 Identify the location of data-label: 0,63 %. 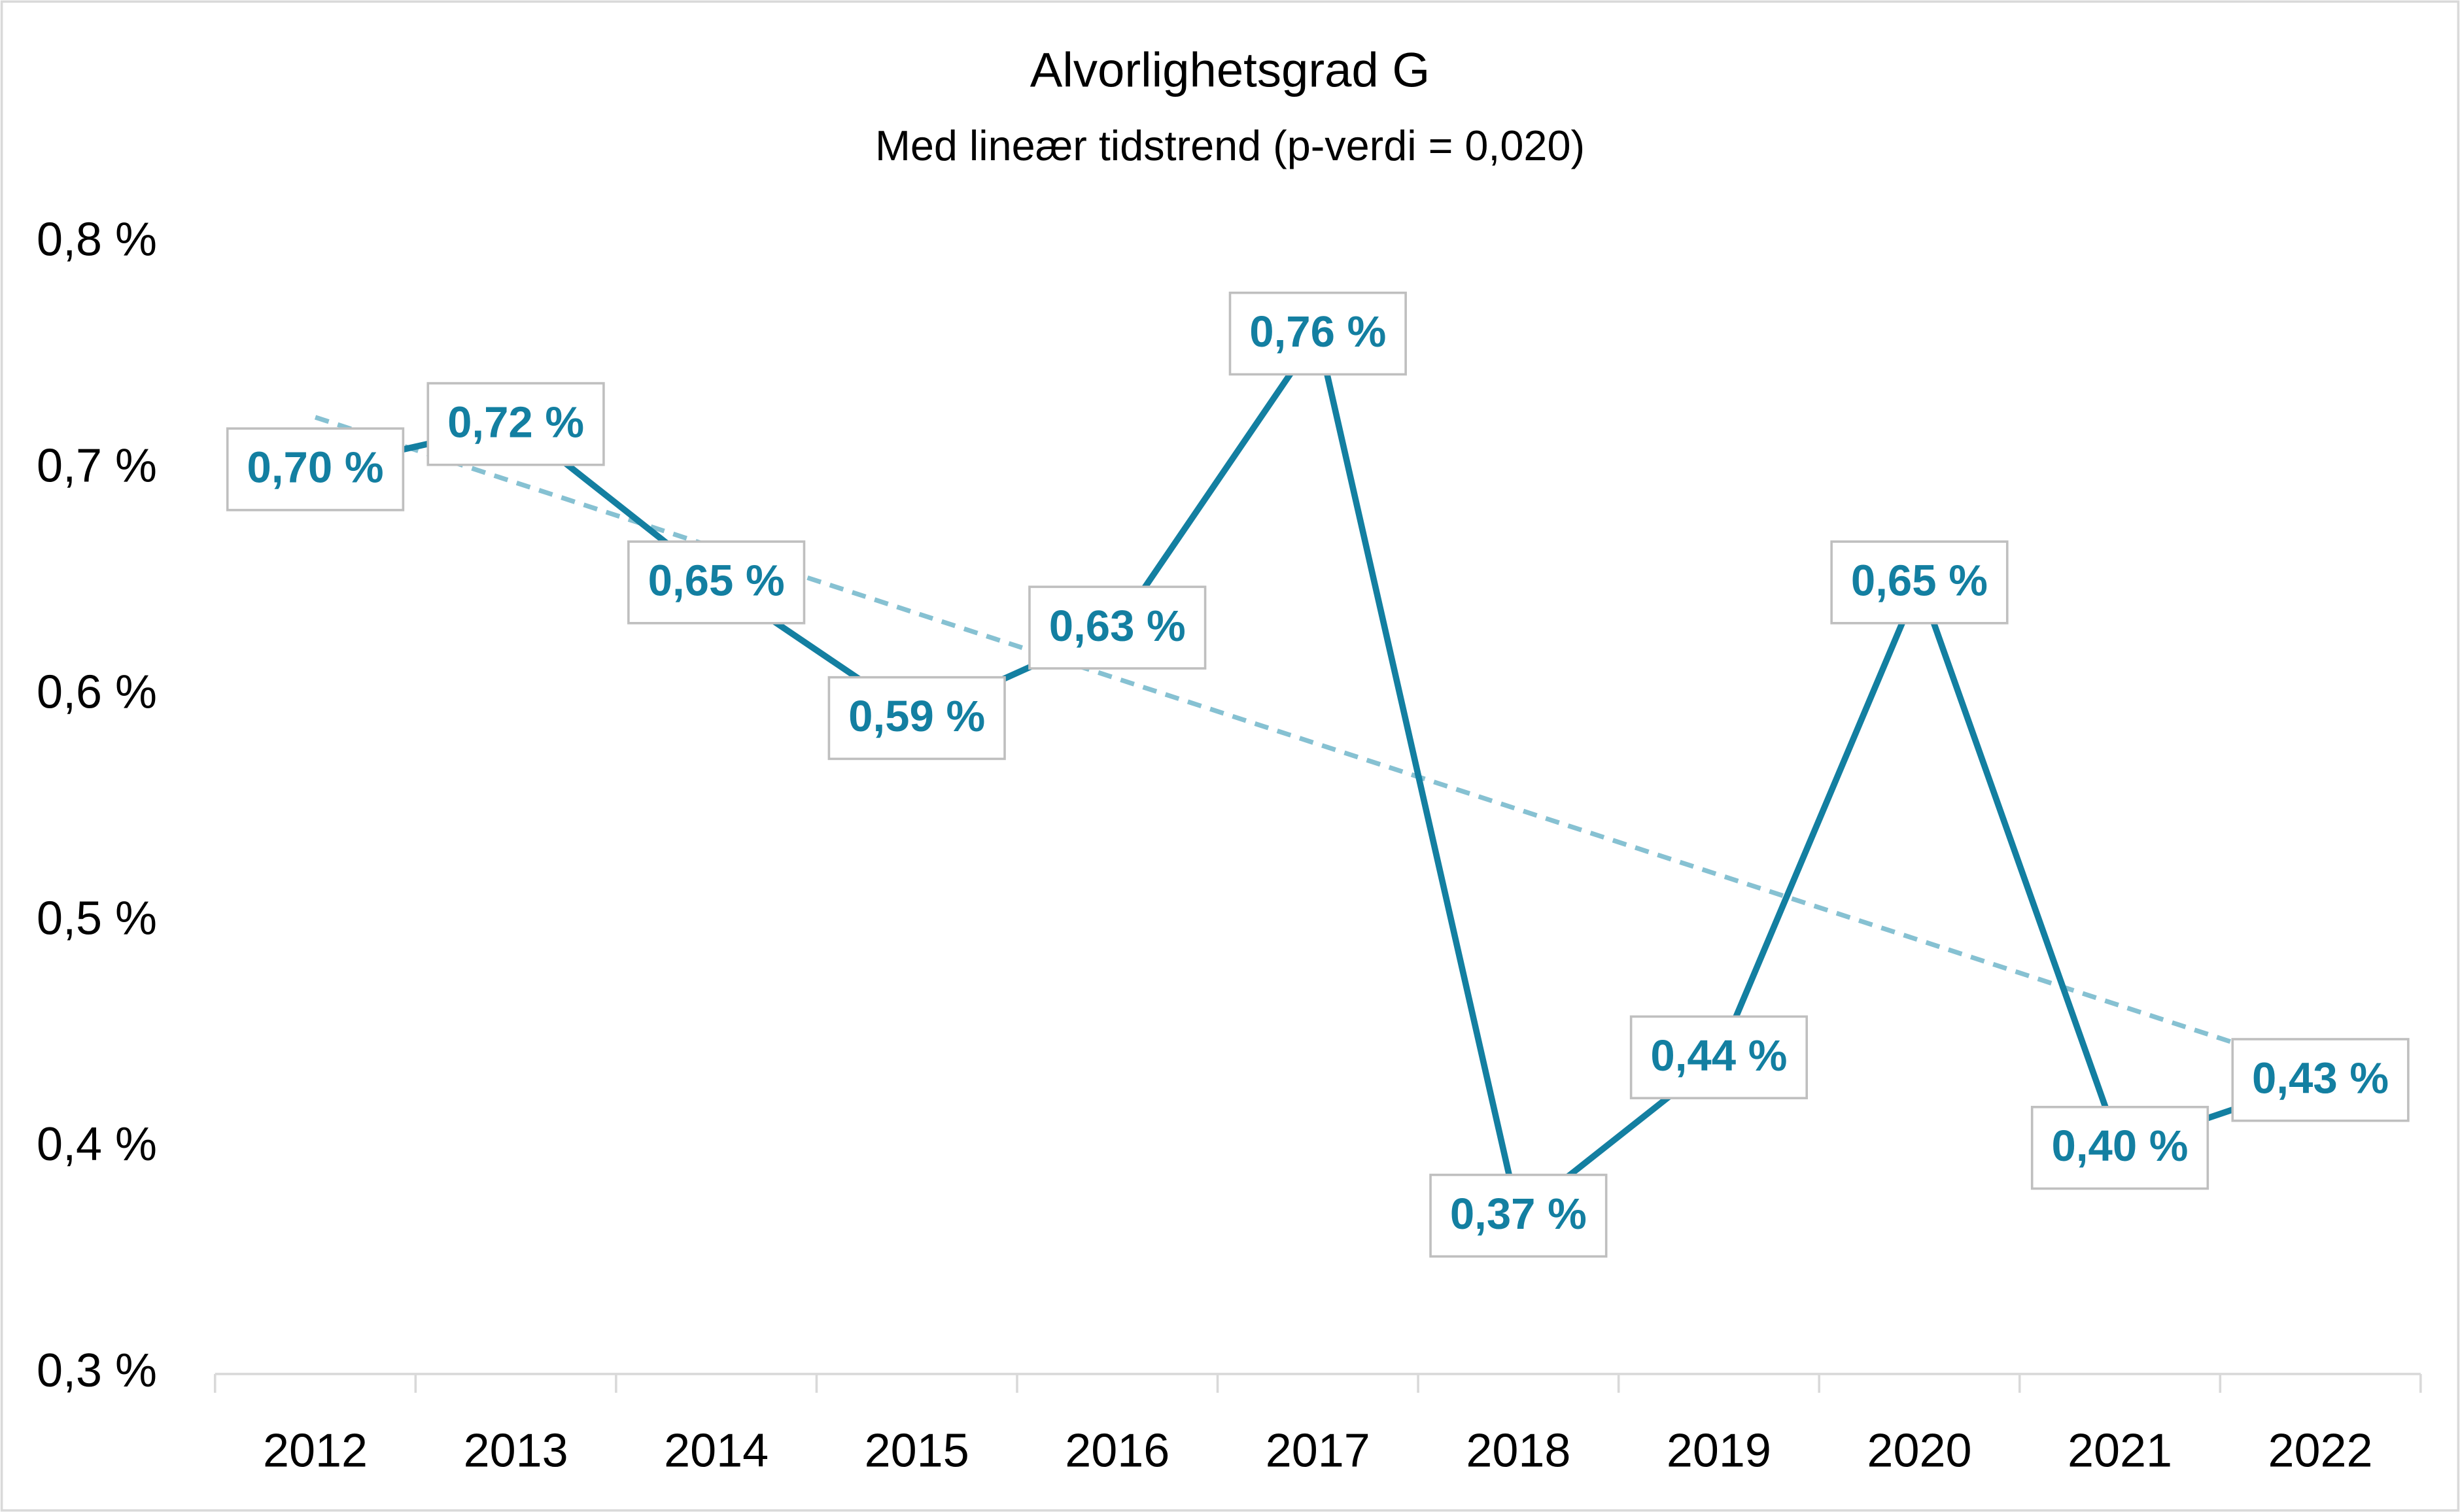
(1117, 626).